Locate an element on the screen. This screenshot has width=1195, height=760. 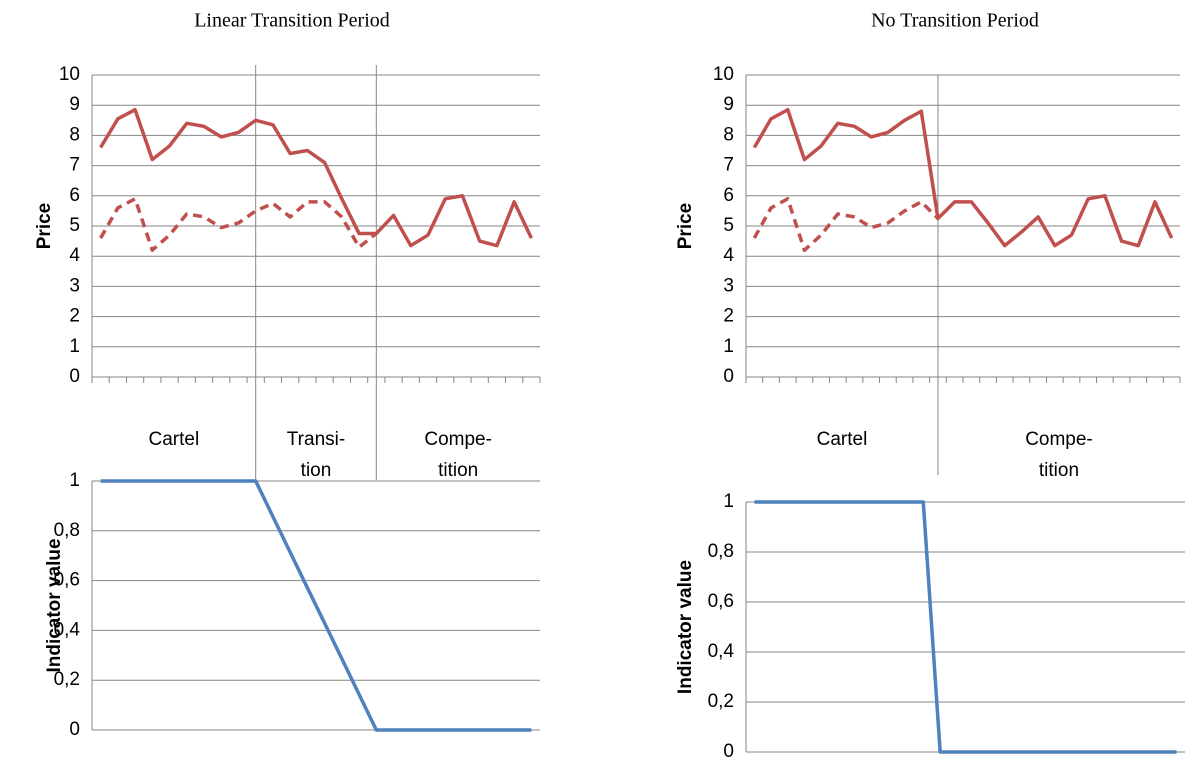
group-label: tion is located at coordinates (316, 470).